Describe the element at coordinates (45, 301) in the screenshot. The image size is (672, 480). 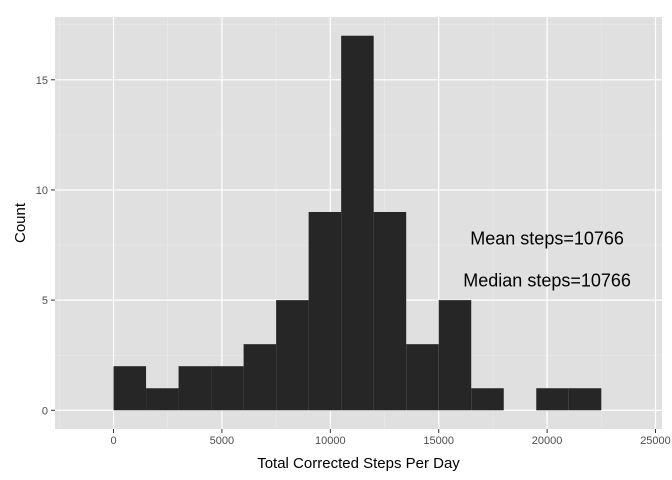
I see `y-tick-label: 5` at that location.